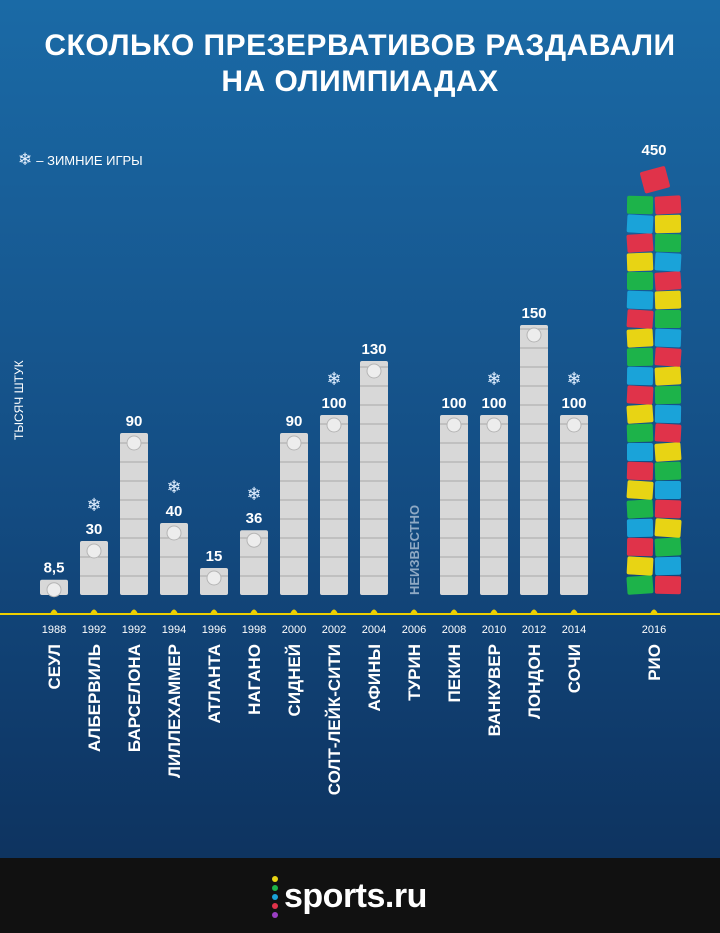 The width and height of the screenshot is (720, 933). What do you see at coordinates (89, 160) in the screenshot?
I see `legend-text: – ЗИМНИЕ ИГРЫ` at bounding box center [89, 160].